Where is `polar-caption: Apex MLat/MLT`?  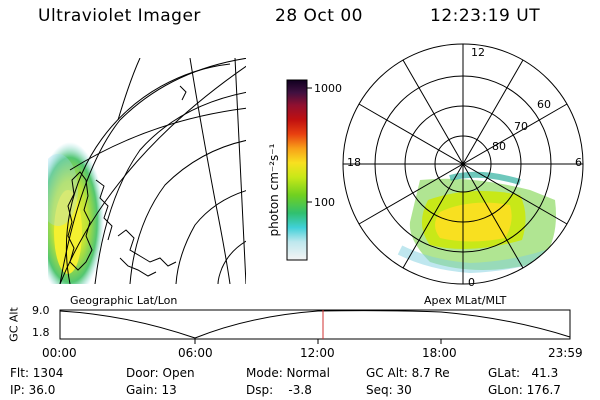 polar-caption: Apex MLat/MLT is located at coordinates (465, 300).